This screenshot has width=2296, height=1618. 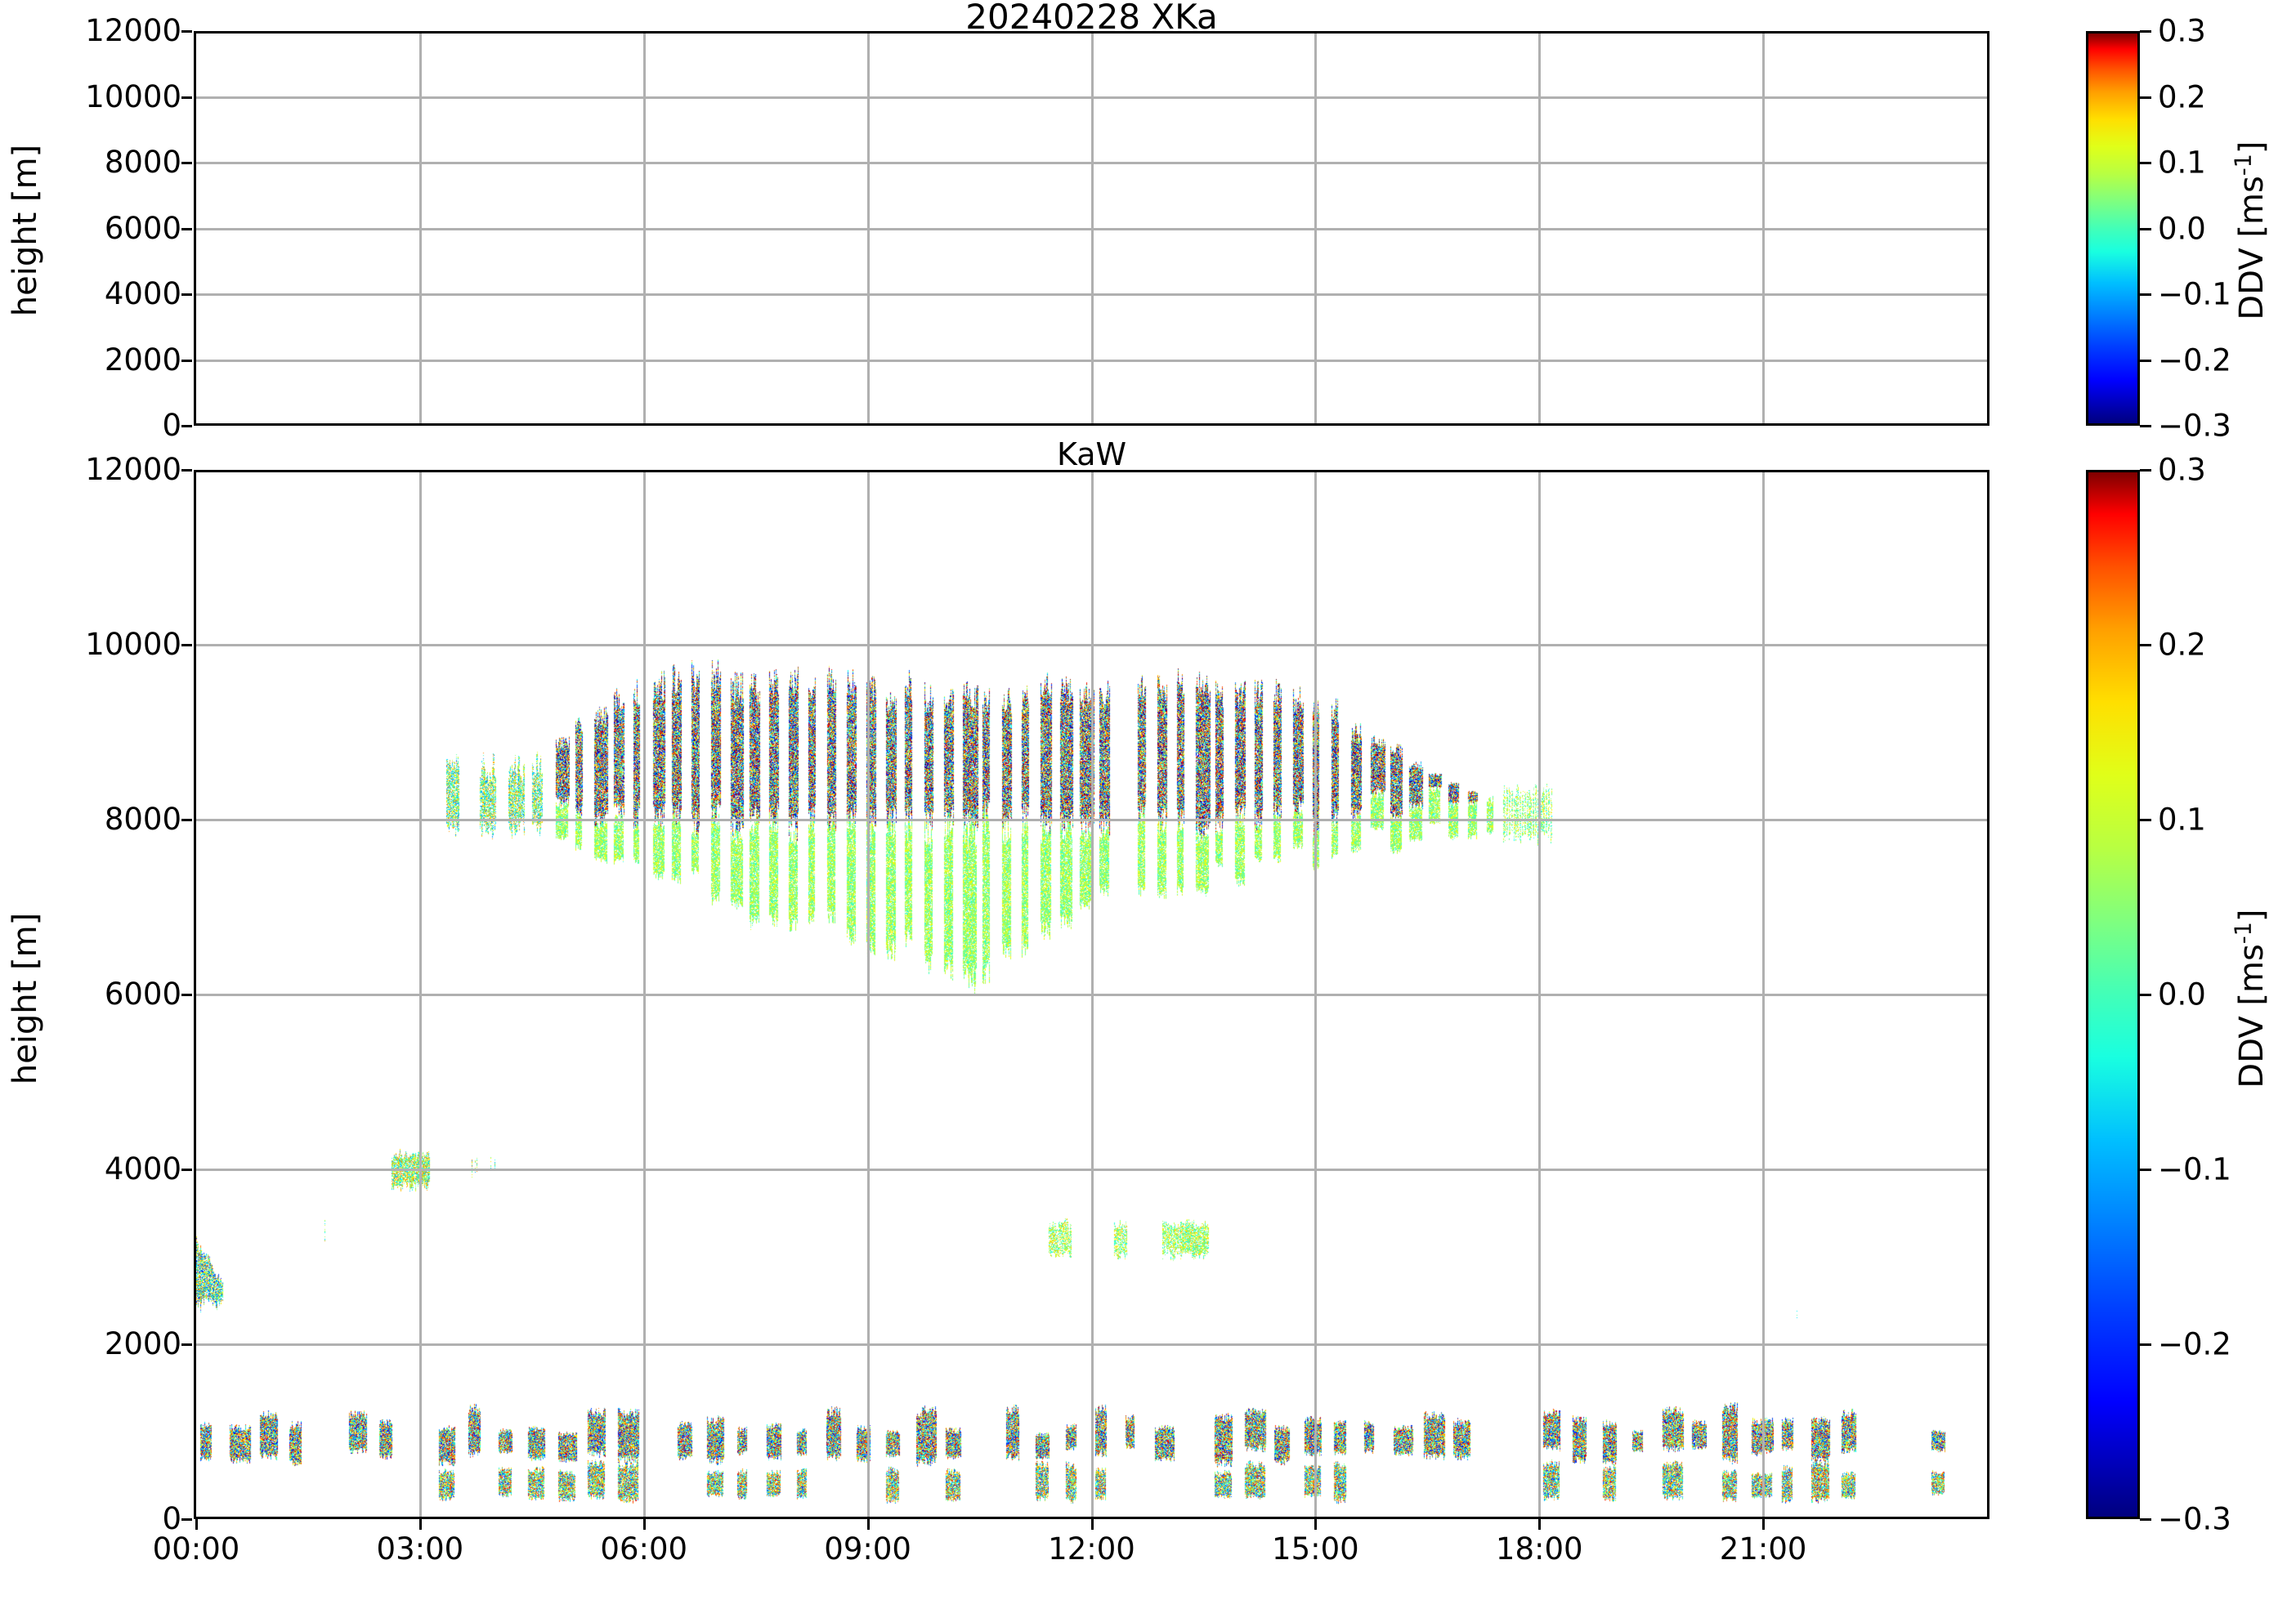 What do you see at coordinates (2113, 229) in the screenshot?
I see `colorbar-gradient-xka` at bounding box center [2113, 229].